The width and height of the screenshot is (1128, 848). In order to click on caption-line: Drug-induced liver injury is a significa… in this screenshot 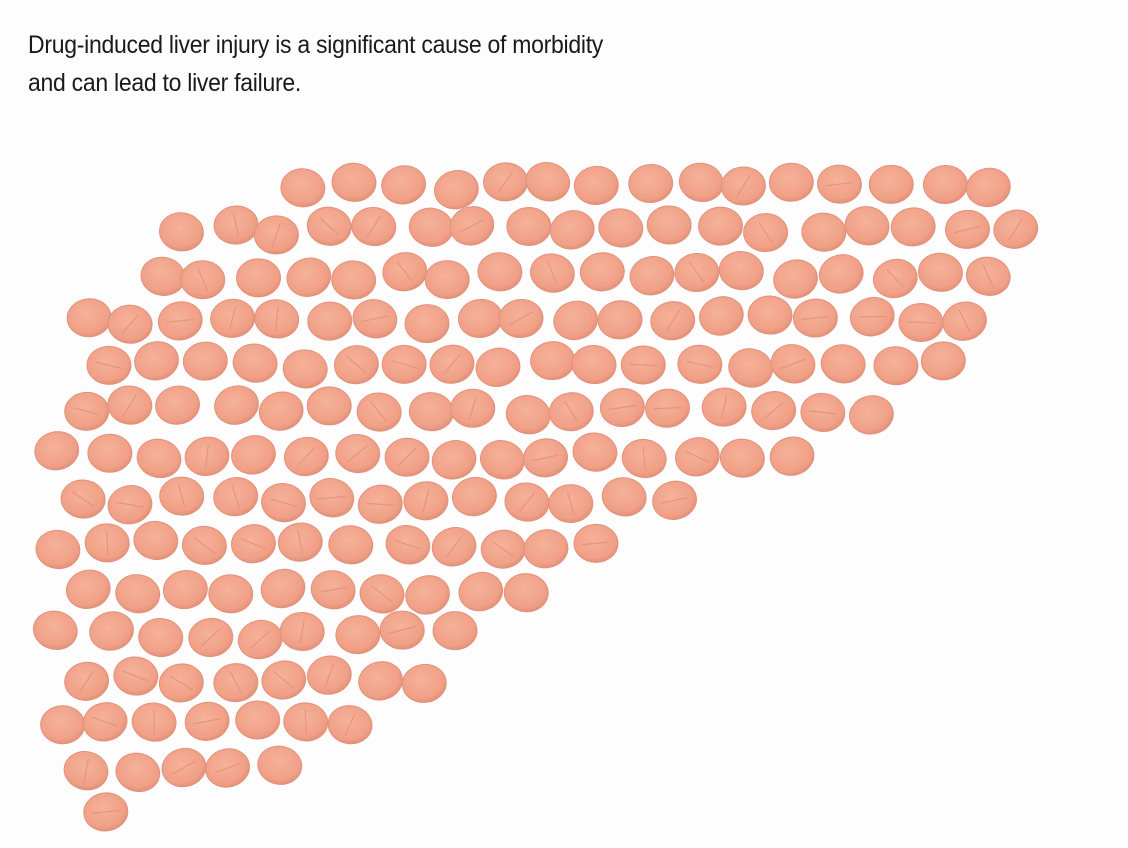, I will do `click(316, 45)`.